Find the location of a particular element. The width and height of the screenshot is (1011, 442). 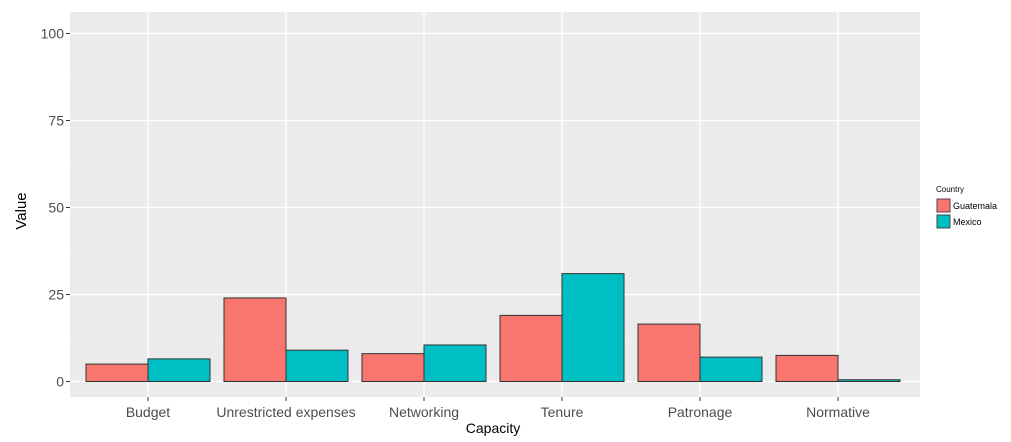

y-tick-label: 75 is located at coordinates (56, 121).